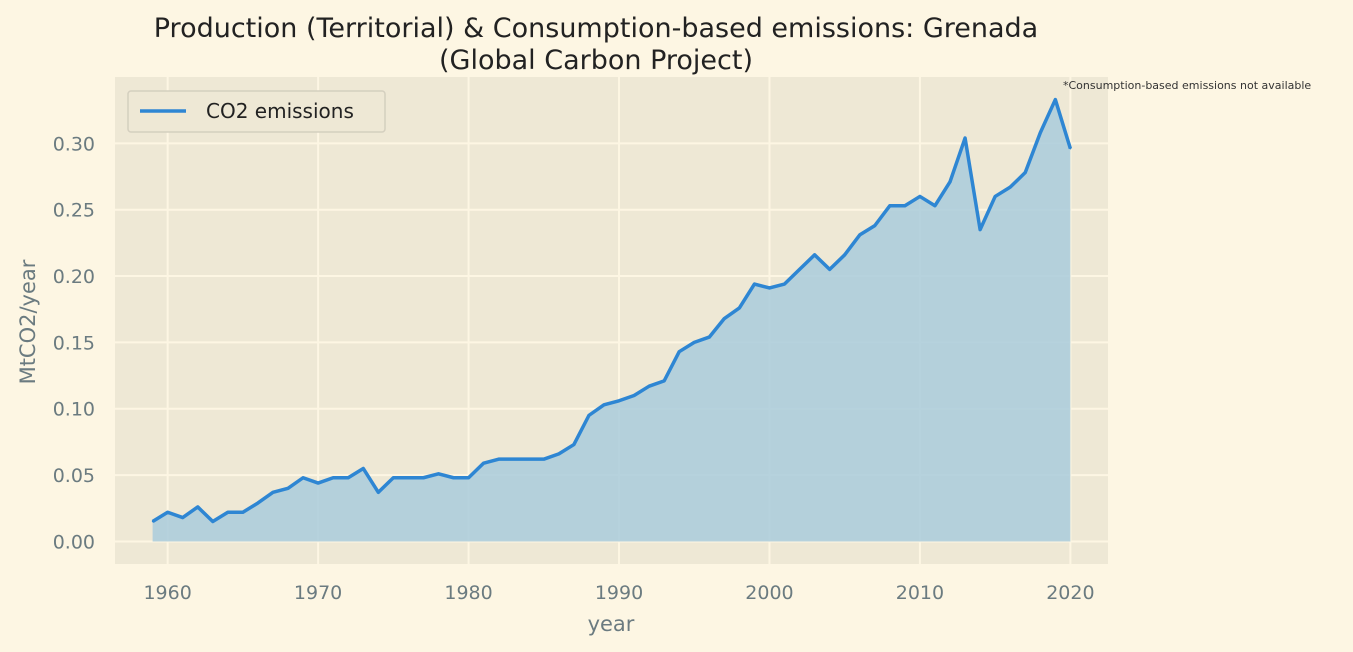 Image resolution: width=1353 pixels, height=652 pixels. What do you see at coordinates (596, 60) in the screenshot?
I see `chart-title-line-2: (Global Carbon Project)` at bounding box center [596, 60].